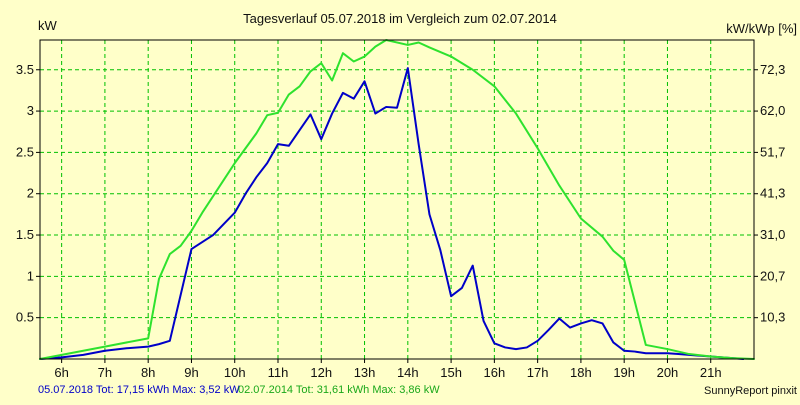 The width and height of the screenshot is (800, 405). I want to click on x-tick-label: 20h, so click(668, 372).